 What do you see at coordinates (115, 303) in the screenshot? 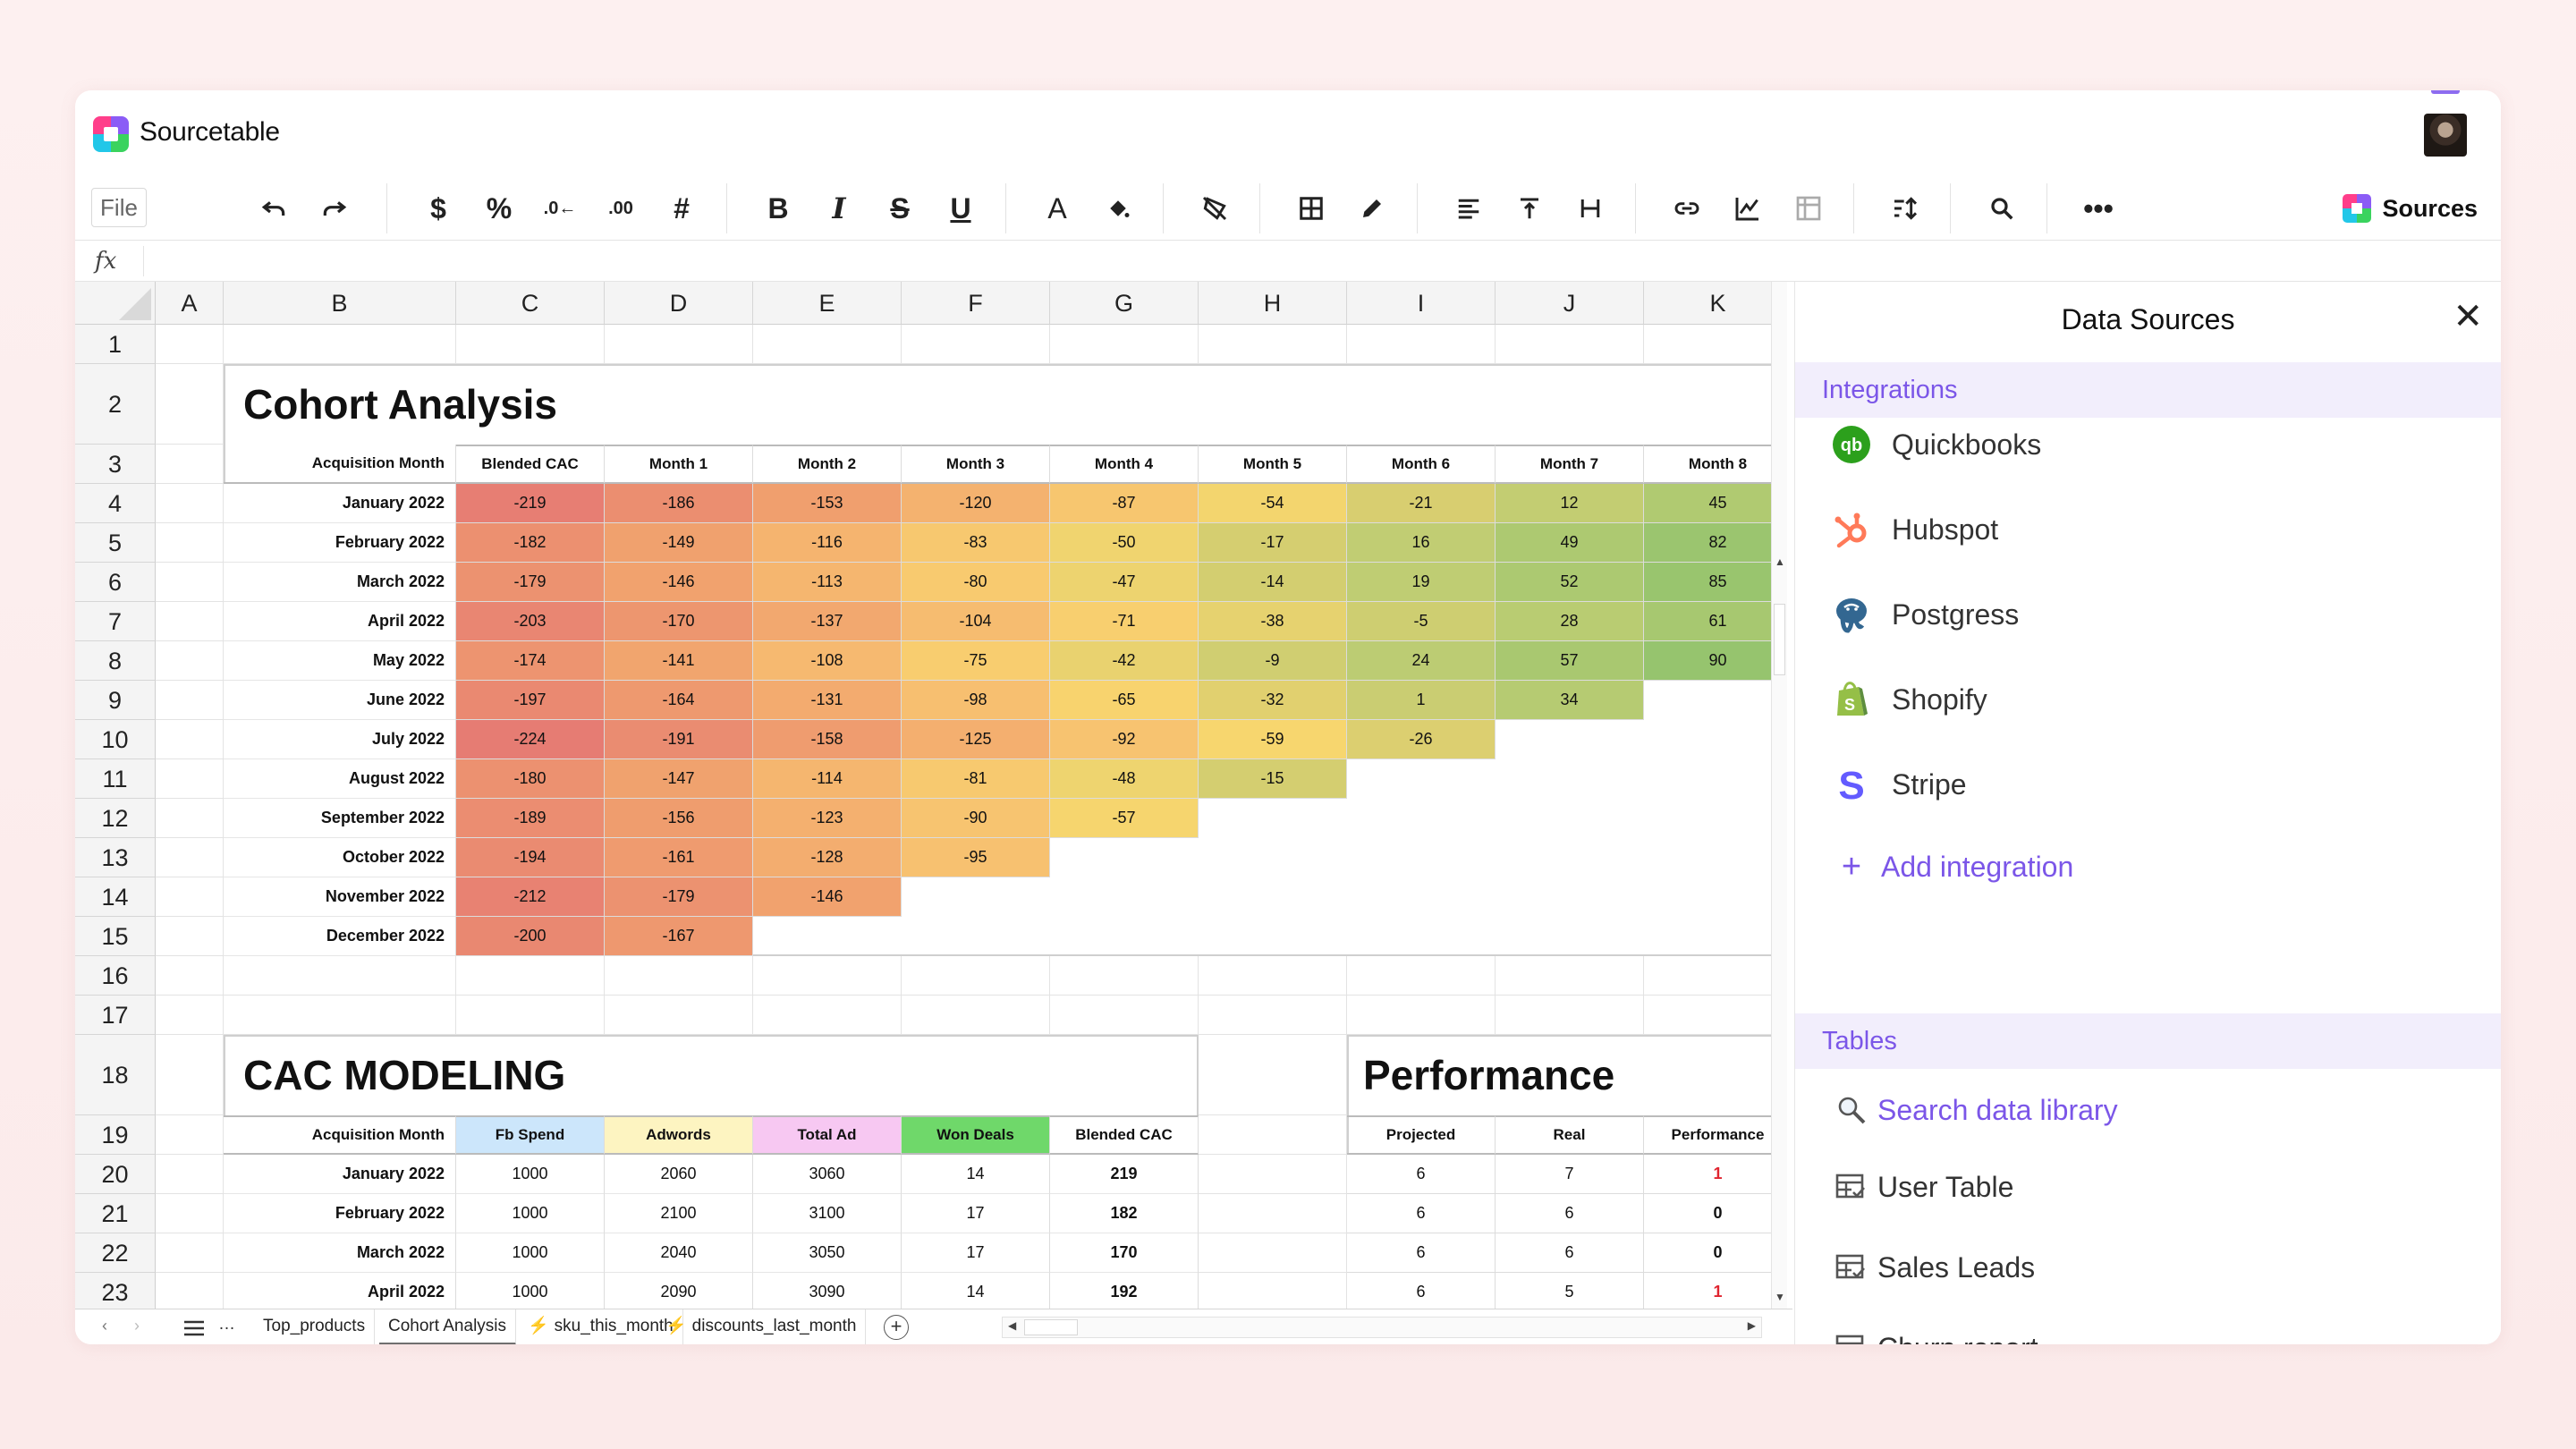
I see `select-all-corner` at bounding box center [115, 303].